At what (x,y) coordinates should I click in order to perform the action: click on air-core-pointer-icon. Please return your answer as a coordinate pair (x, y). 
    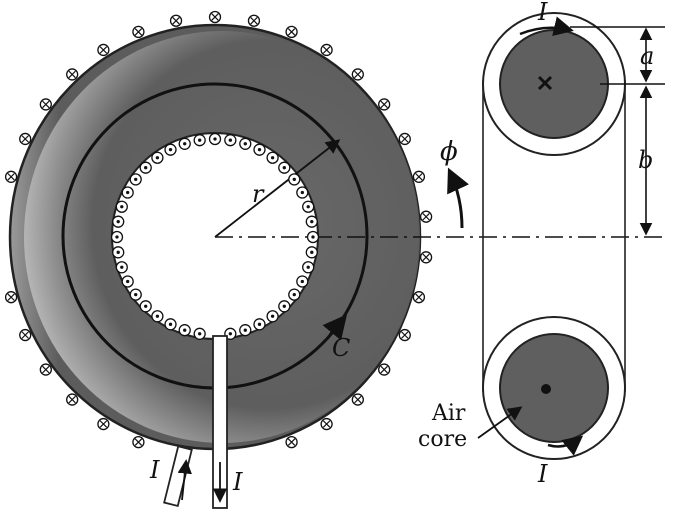
    Looking at the image, I should click on (500, 422).